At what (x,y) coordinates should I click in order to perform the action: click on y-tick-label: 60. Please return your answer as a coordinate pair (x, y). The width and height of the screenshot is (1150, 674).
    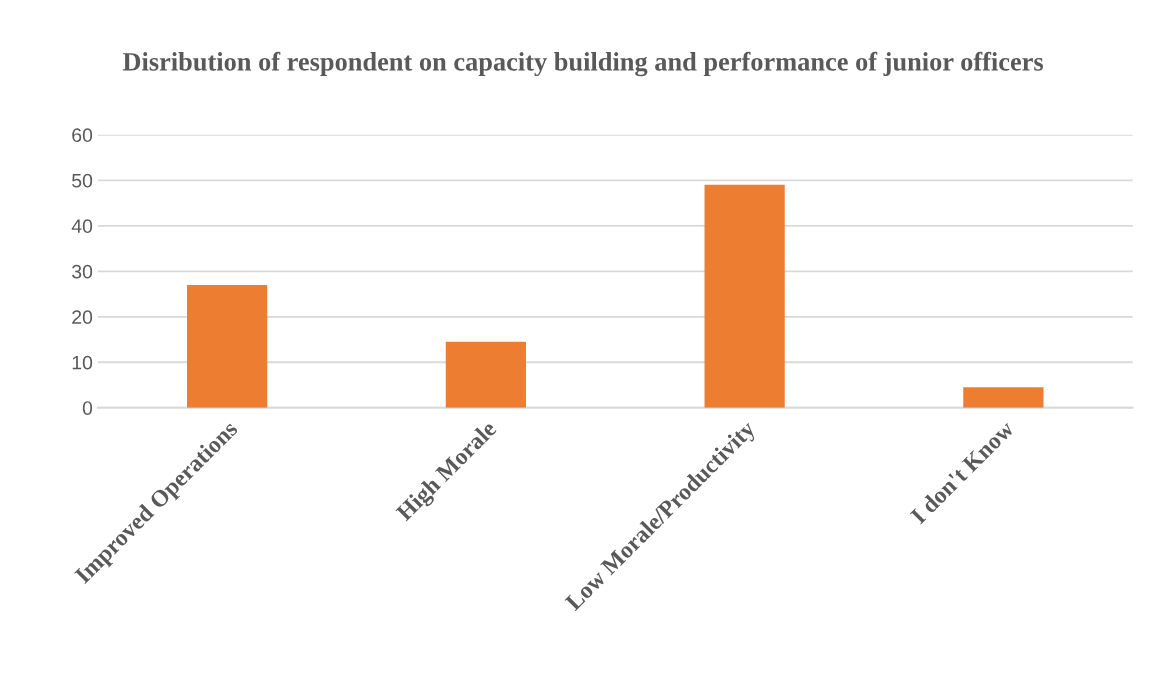
    Looking at the image, I should click on (82, 135).